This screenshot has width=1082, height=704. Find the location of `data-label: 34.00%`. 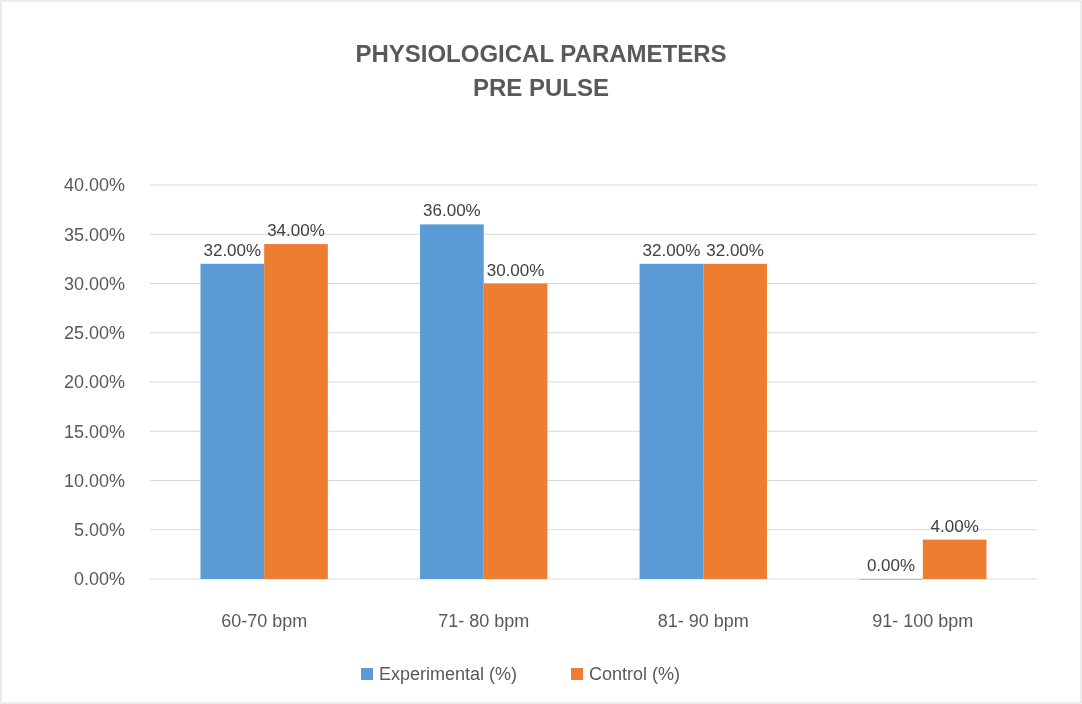

data-label: 34.00% is located at coordinates (296, 231).